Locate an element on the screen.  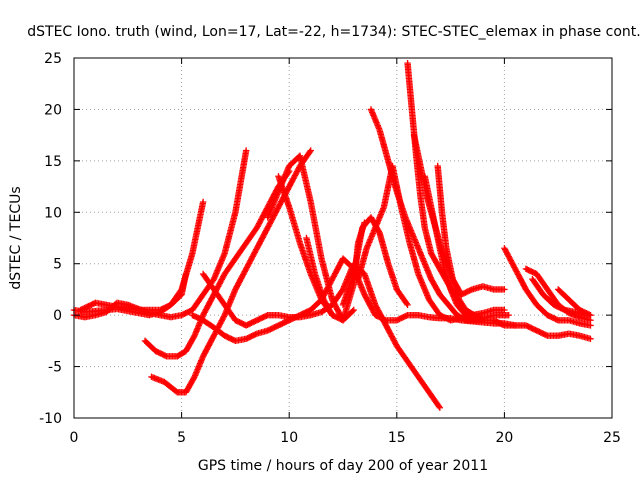
x-tick-label: 20 is located at coordinates (504, 438).